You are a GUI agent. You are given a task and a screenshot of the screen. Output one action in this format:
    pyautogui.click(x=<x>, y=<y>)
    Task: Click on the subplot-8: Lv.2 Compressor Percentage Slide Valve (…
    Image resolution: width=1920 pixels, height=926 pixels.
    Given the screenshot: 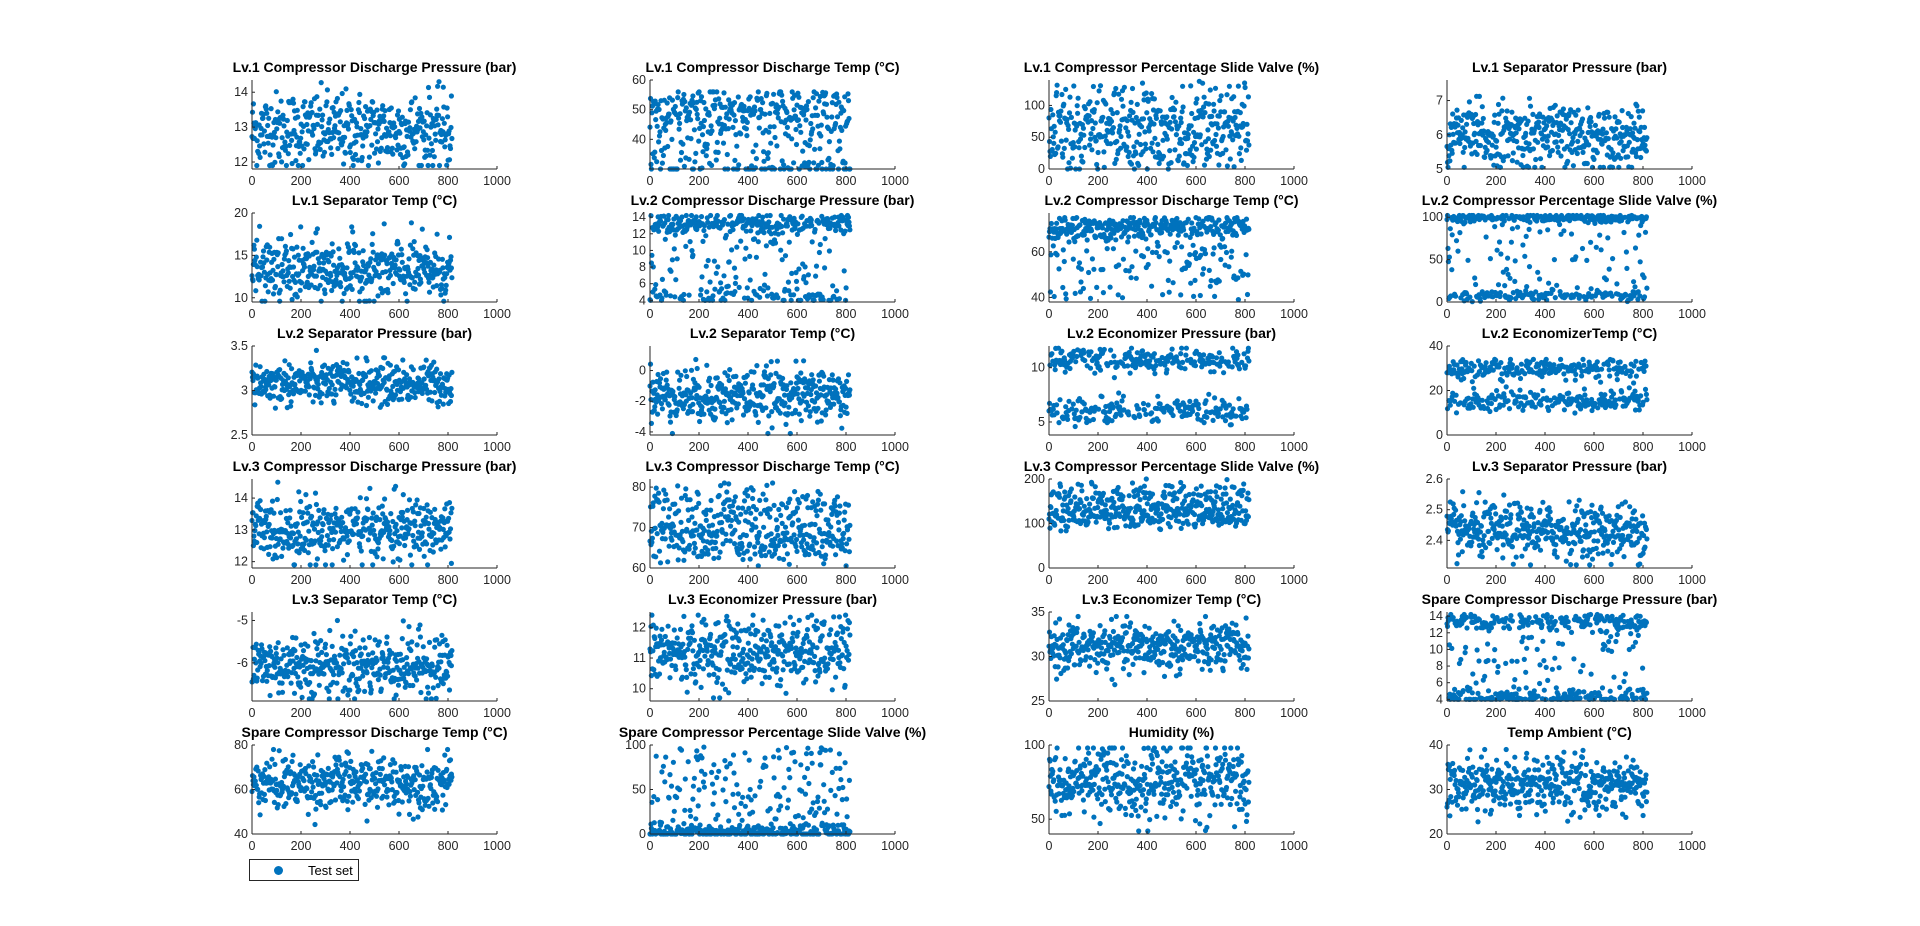 What is the action you would take?
    pyautogui.click(x=1569, y=256)
    